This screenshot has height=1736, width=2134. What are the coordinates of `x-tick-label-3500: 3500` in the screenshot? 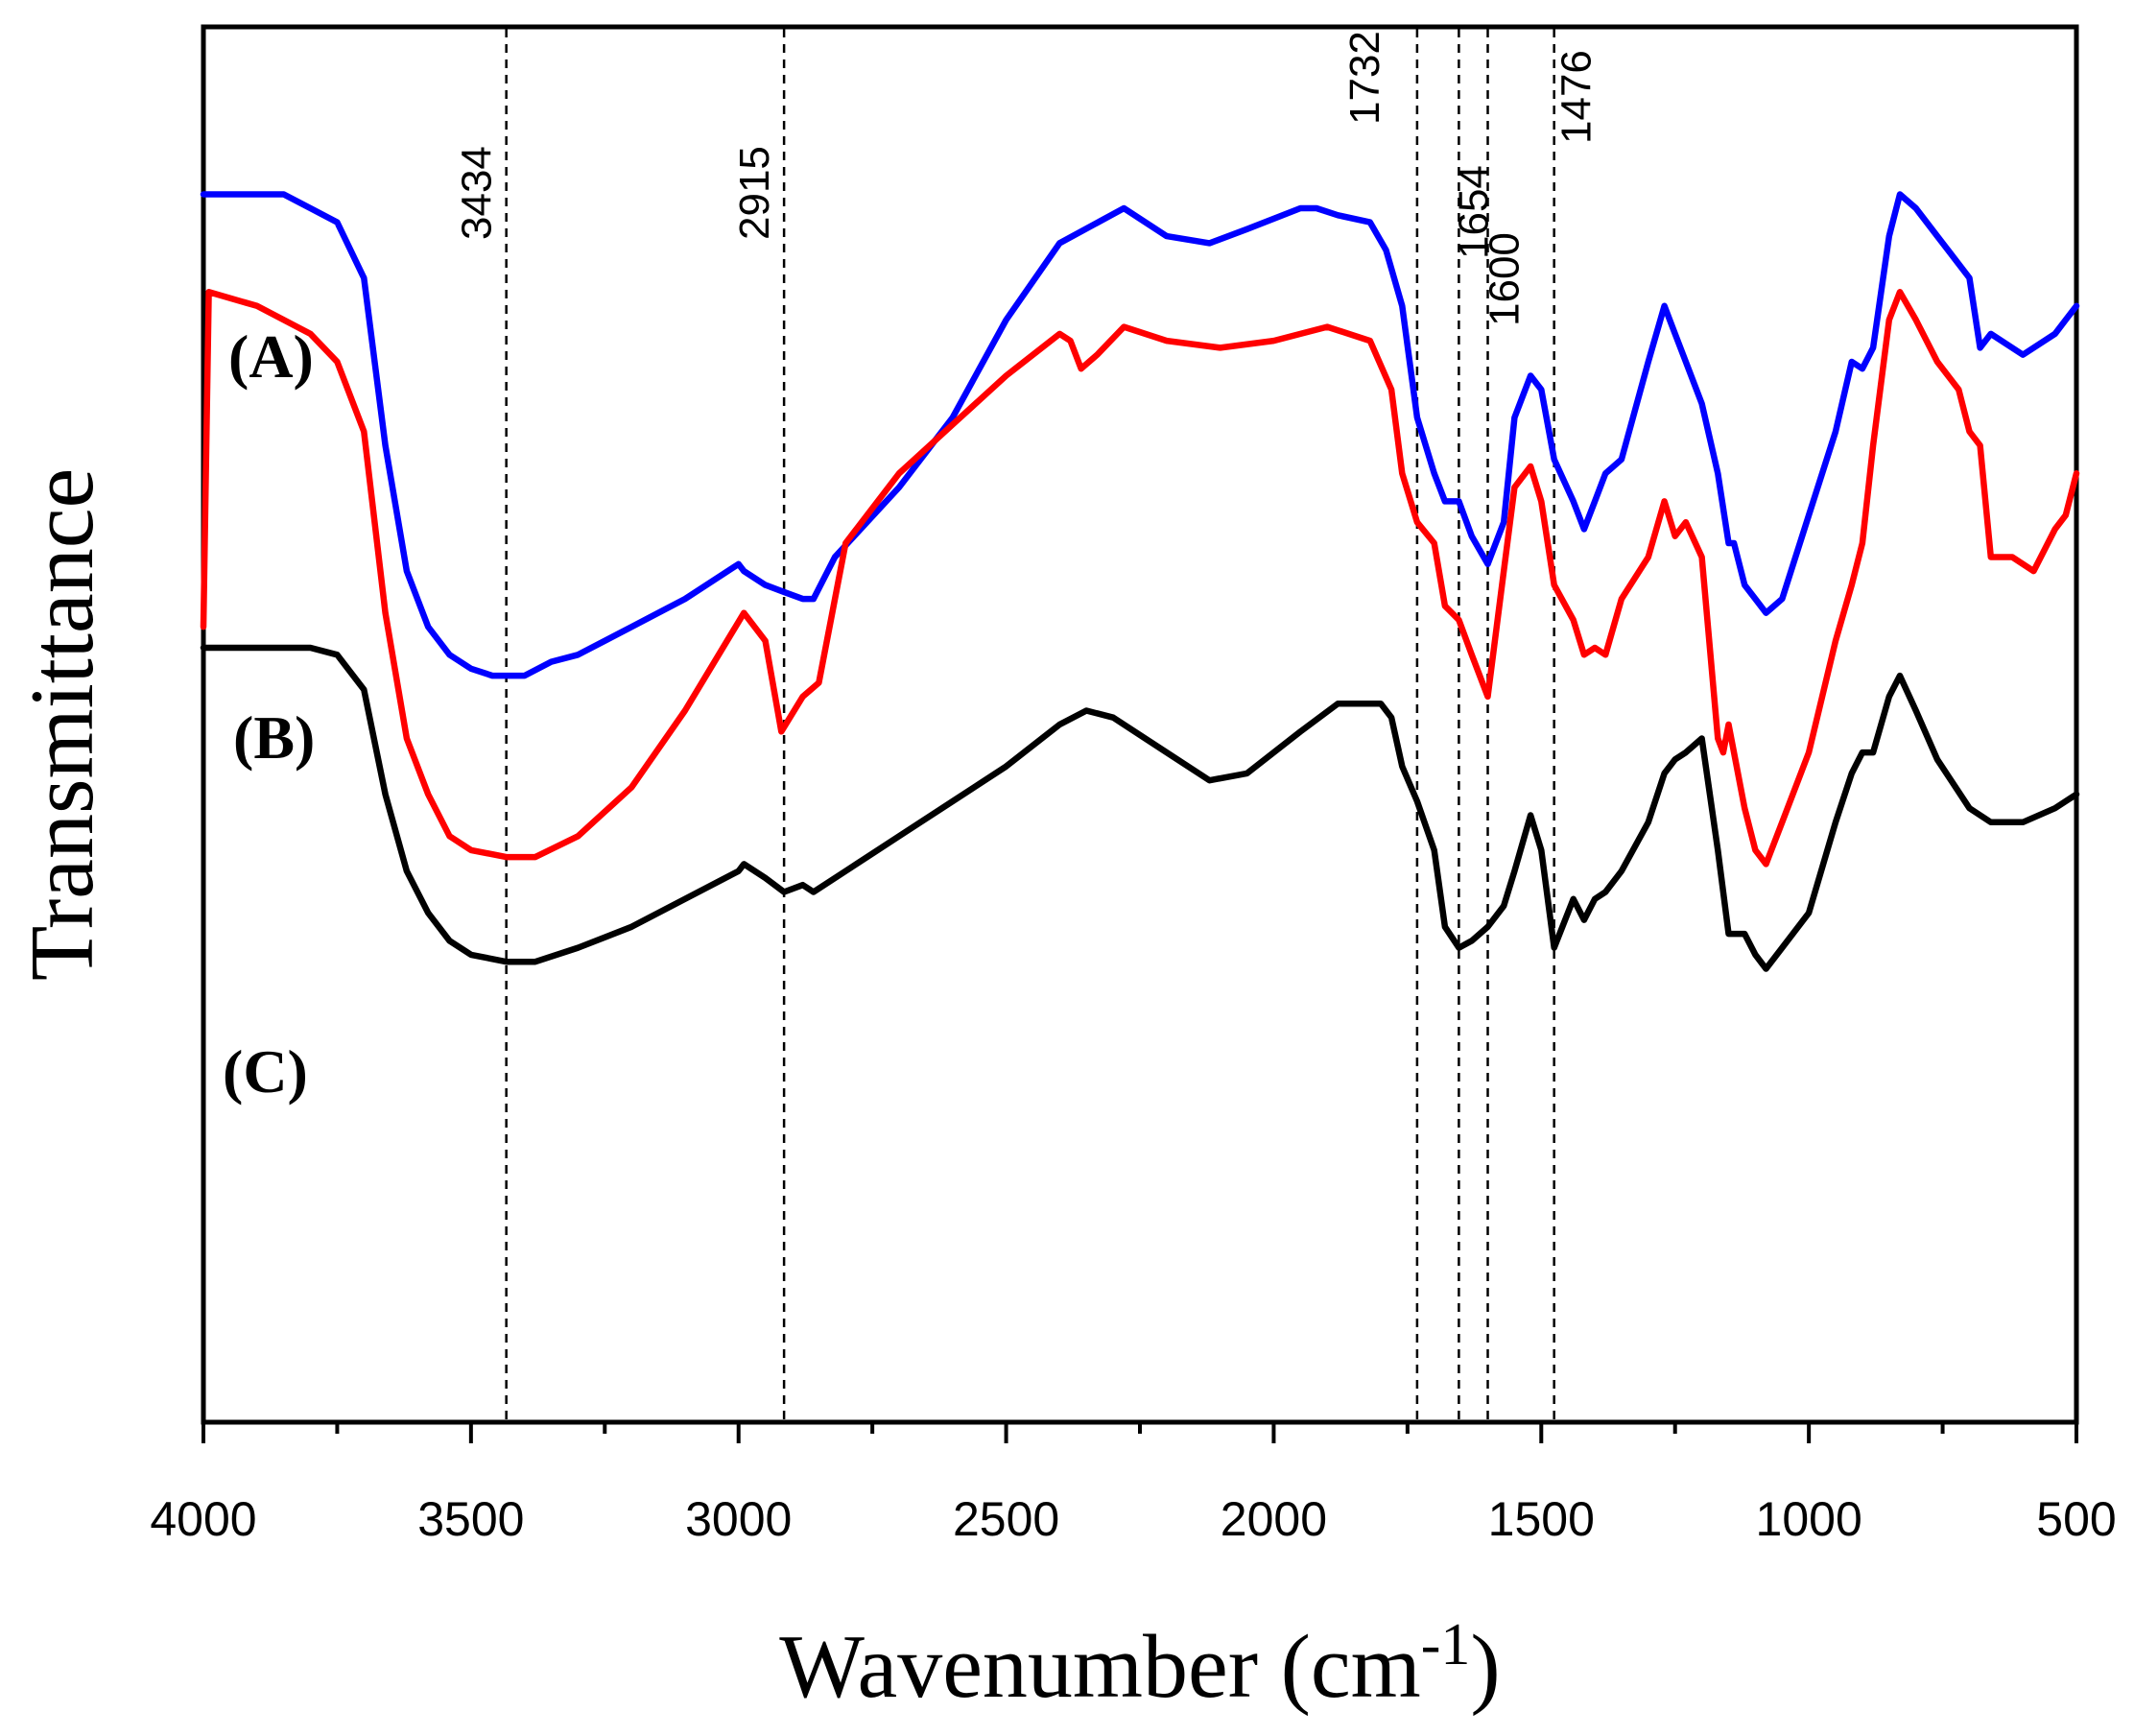 It's located at (470, 1519).